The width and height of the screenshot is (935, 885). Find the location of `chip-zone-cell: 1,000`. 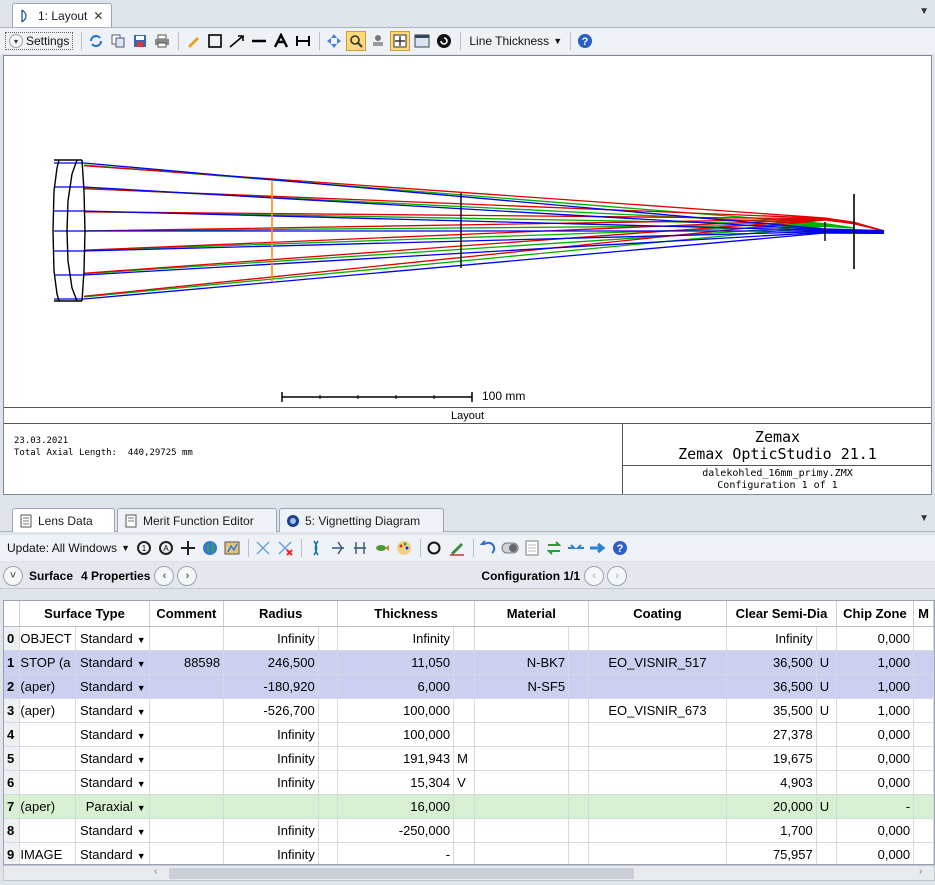

chip-zone-cell: 1,000 is located at coordinates (875, 662).